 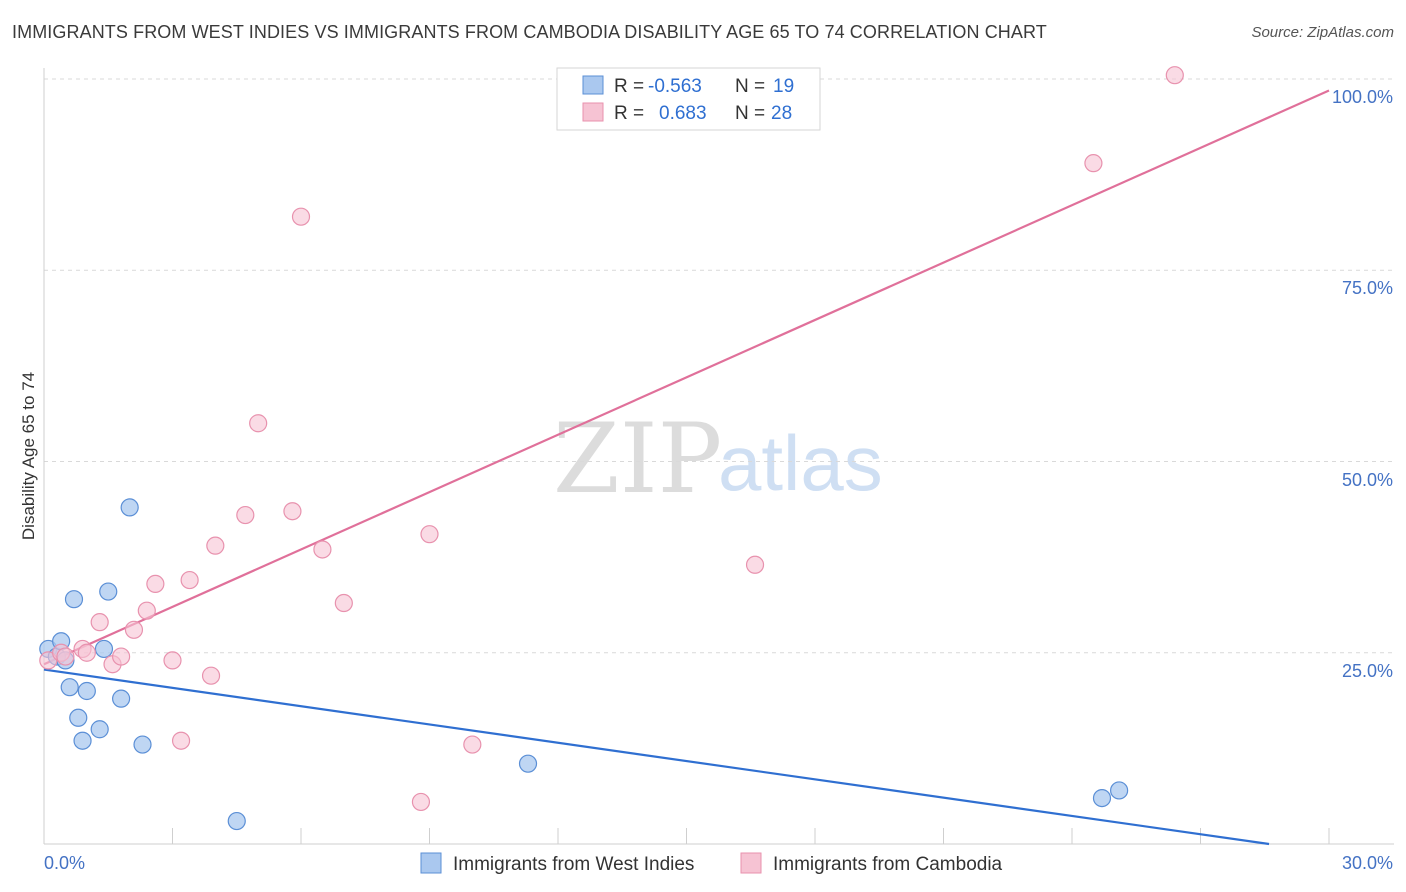 What do you see at coordinates (573, 864) in the screenshot?
I see `series-legend-label-west-indies: Immigrants from West Indies` at bounding box center [573, 864].